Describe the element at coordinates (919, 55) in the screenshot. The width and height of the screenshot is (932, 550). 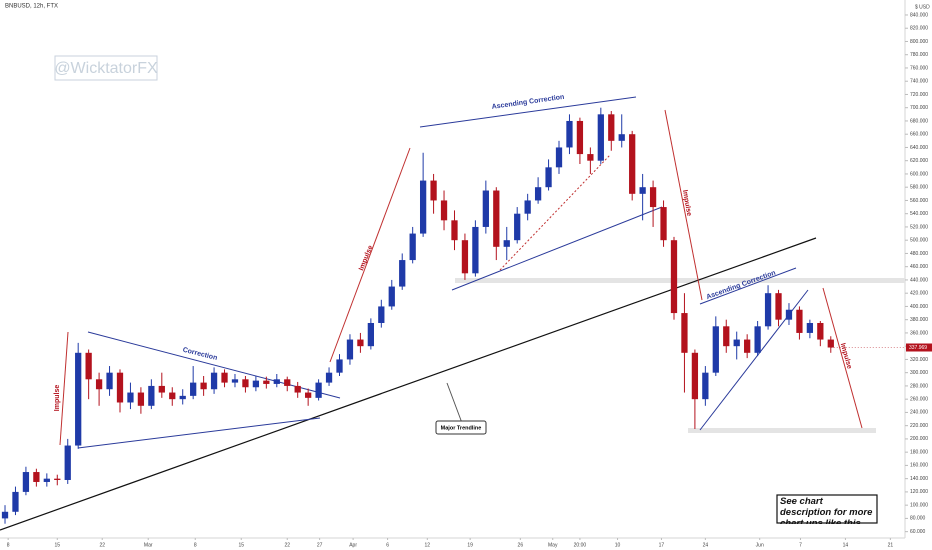
I see `y-tick-label: 780.000` at that location.